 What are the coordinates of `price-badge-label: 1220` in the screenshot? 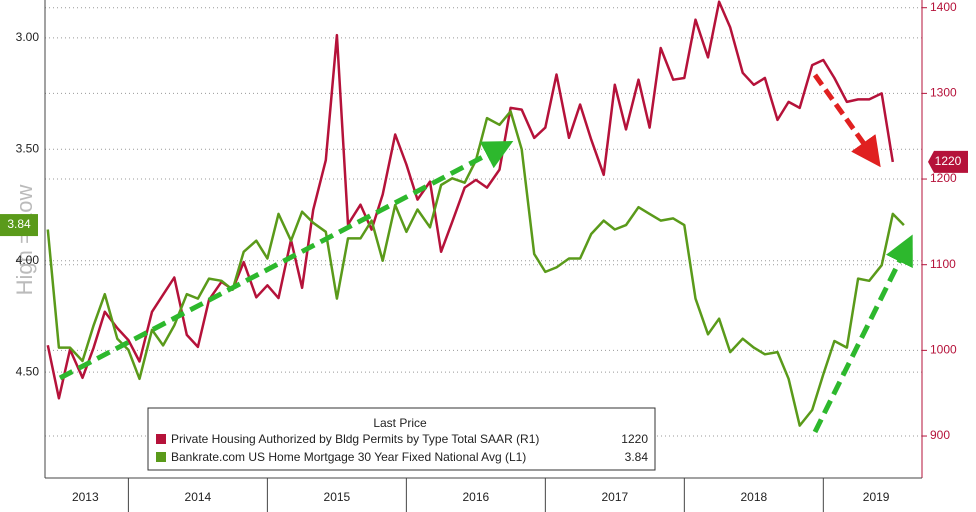 It's located at (948, 161).